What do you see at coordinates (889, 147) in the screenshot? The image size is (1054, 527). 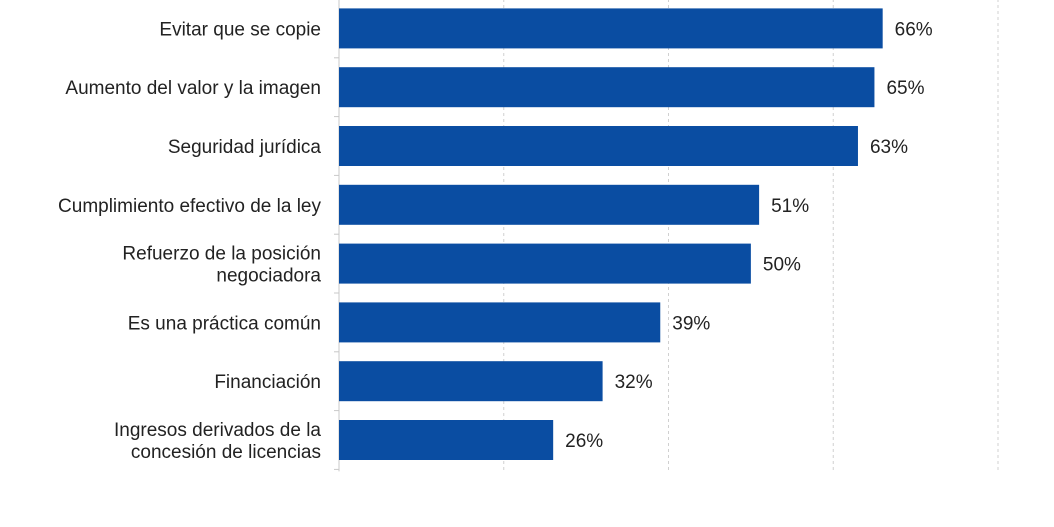 I see `data-label: 63%` at bounding box center [889, 147].